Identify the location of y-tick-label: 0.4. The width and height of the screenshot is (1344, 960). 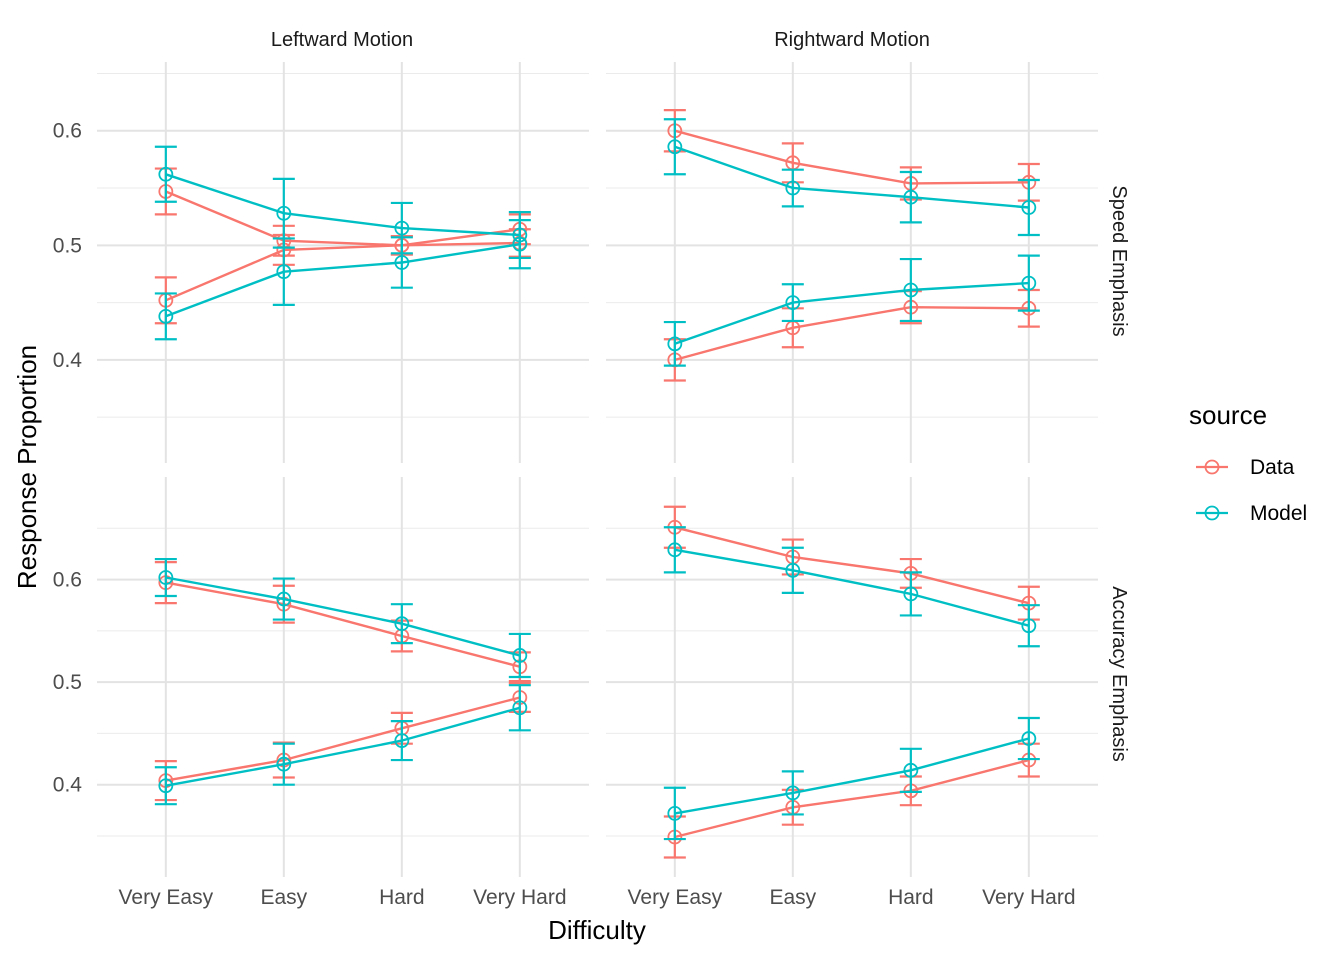
(68, 360).